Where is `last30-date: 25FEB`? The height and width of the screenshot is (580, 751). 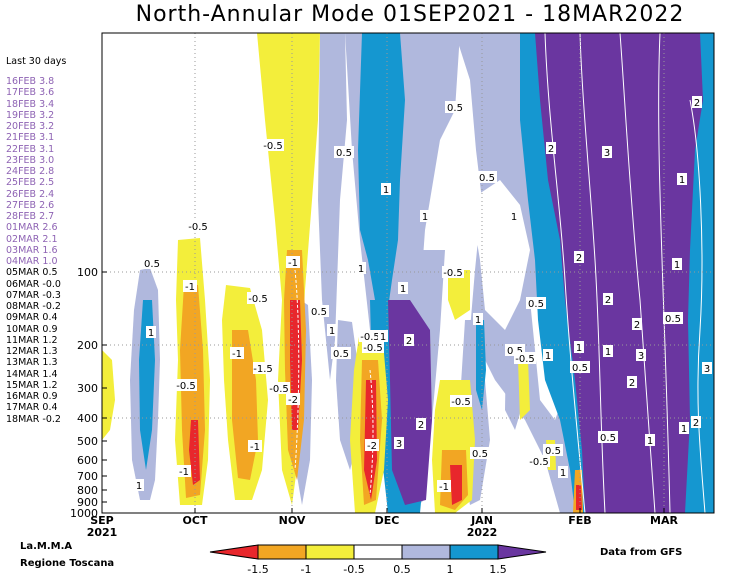
last30-date: 25FEB is located at coordinates (21, 183).